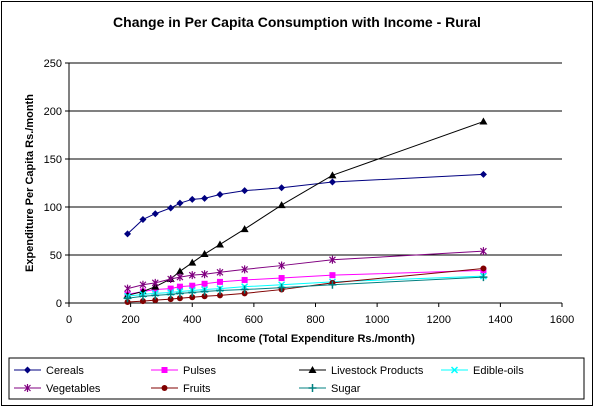  I want to click on y-axis-label: Expenditure Per Capita Rs./month, so click(30, 183).